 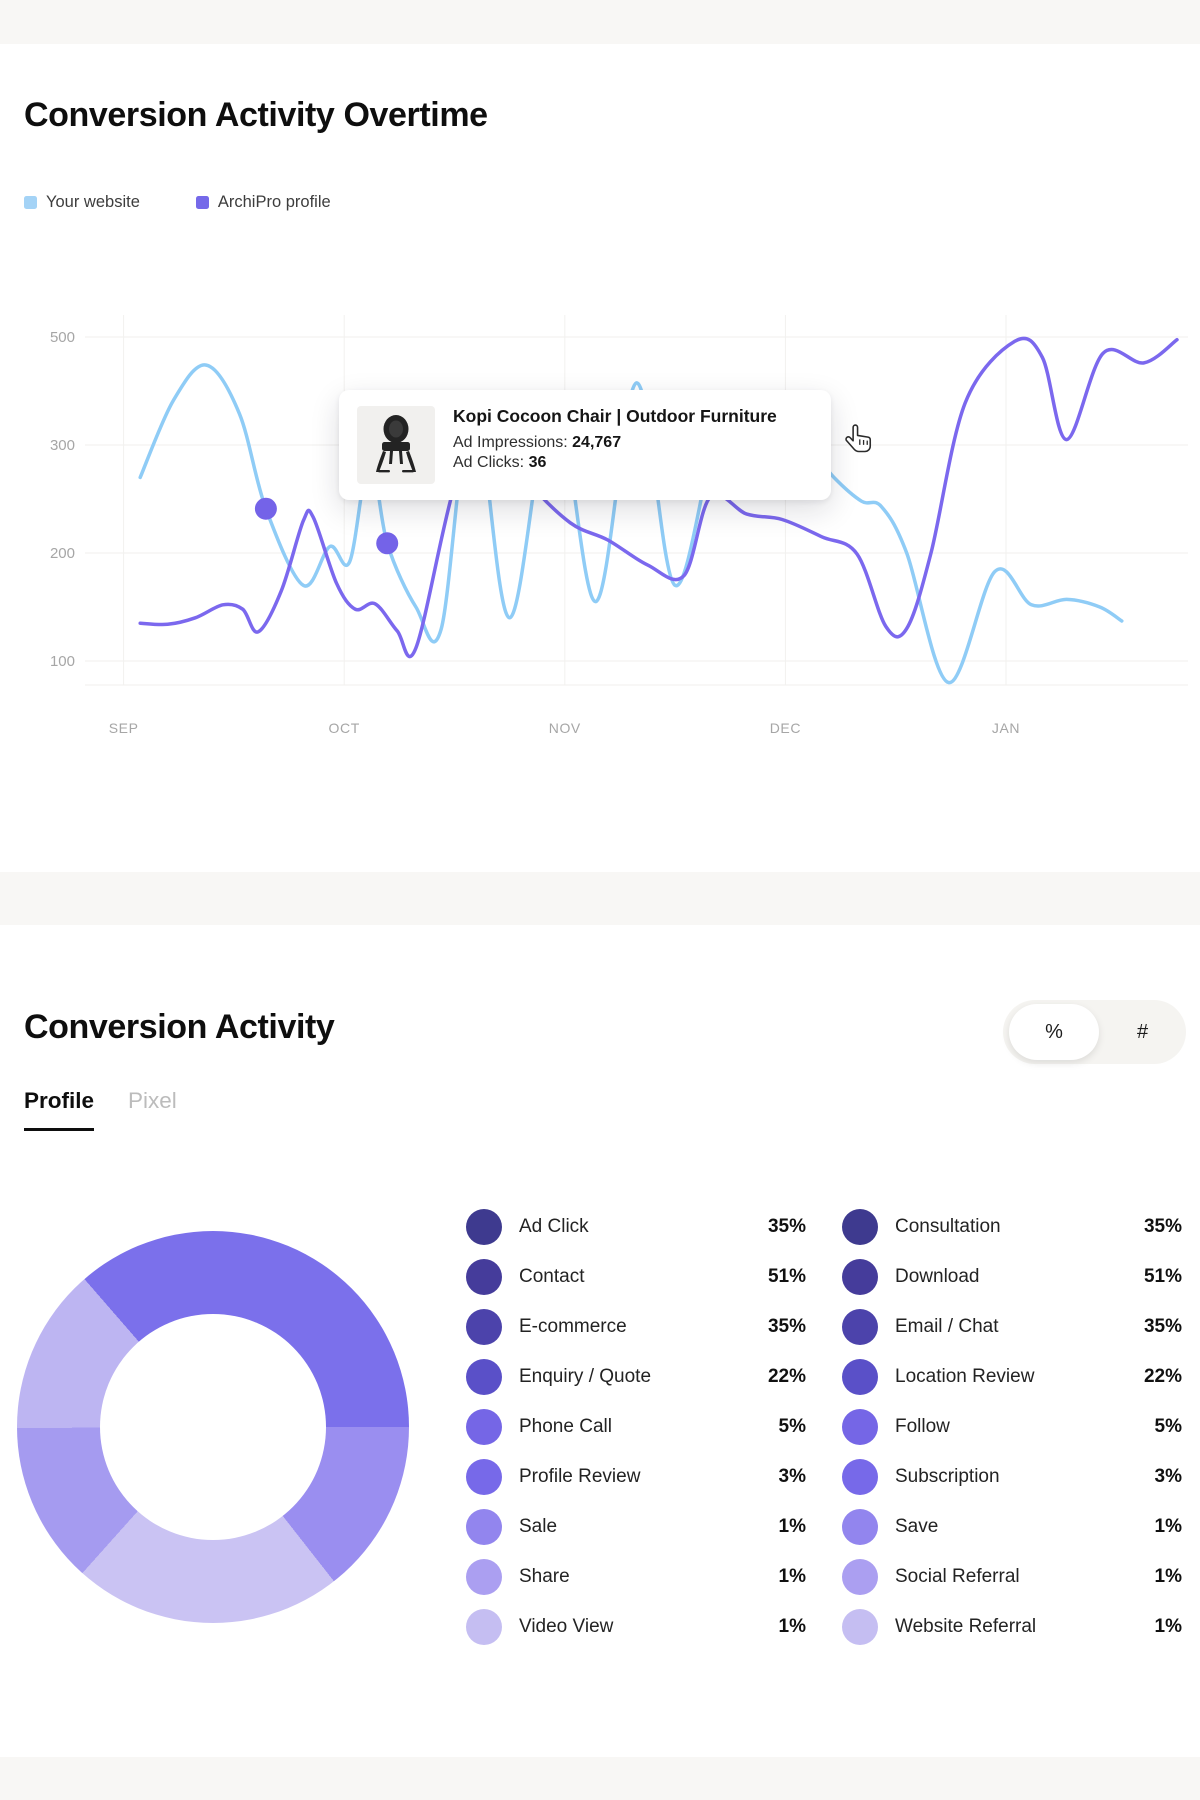 I want to click on section-separator-band, so click(x=600, y=898).